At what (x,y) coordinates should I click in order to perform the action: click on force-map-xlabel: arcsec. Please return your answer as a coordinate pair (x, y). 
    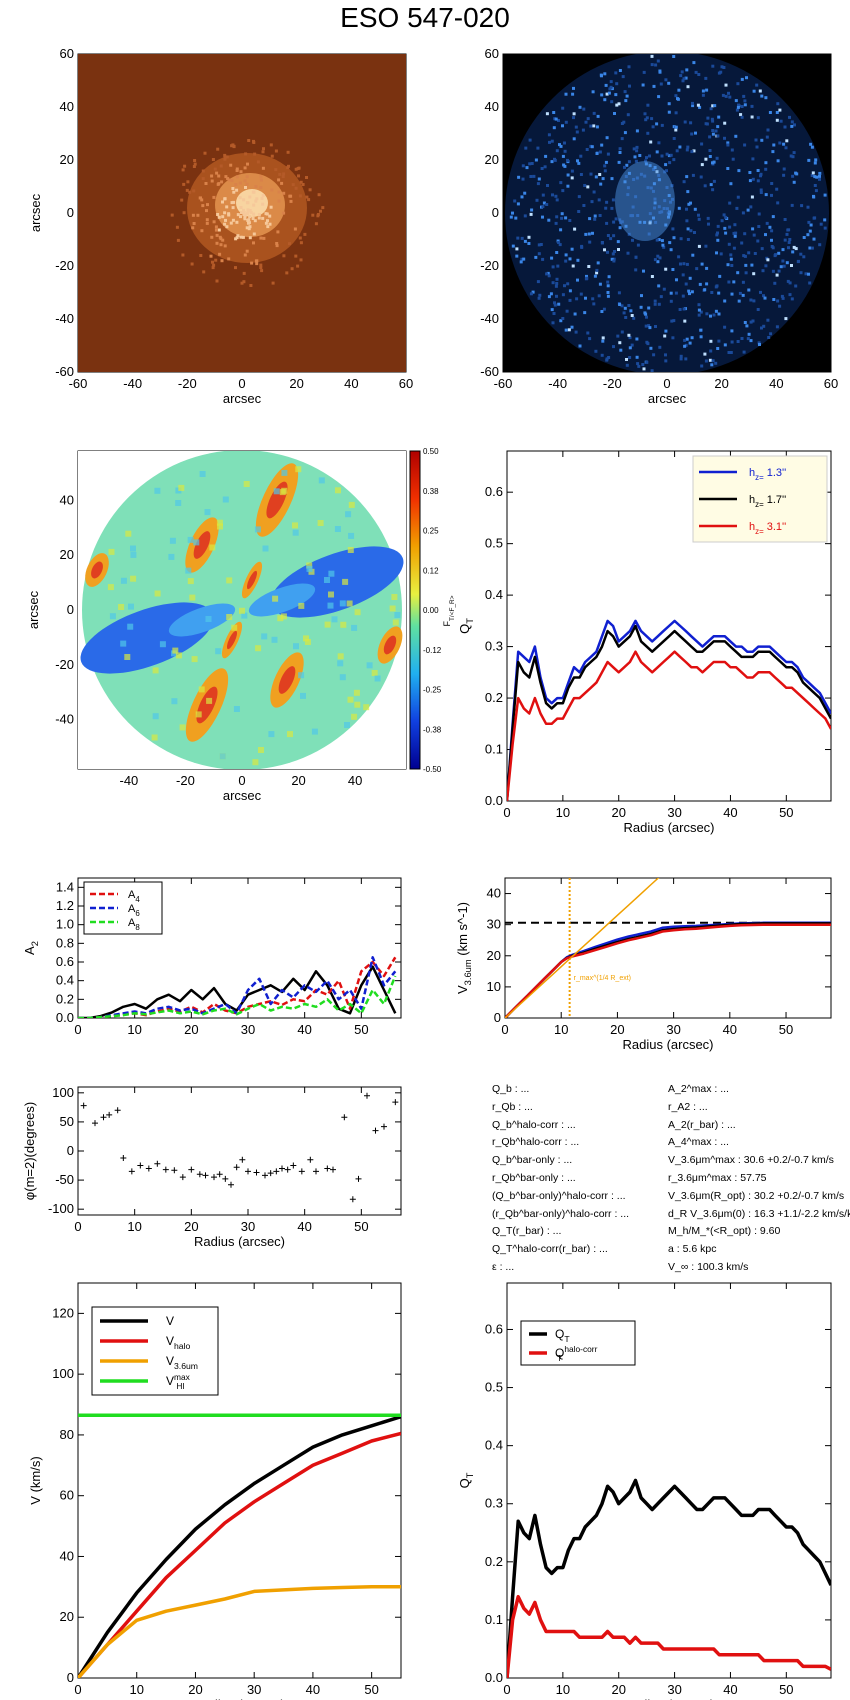
    Looking at the image, I should click on (242, 795).